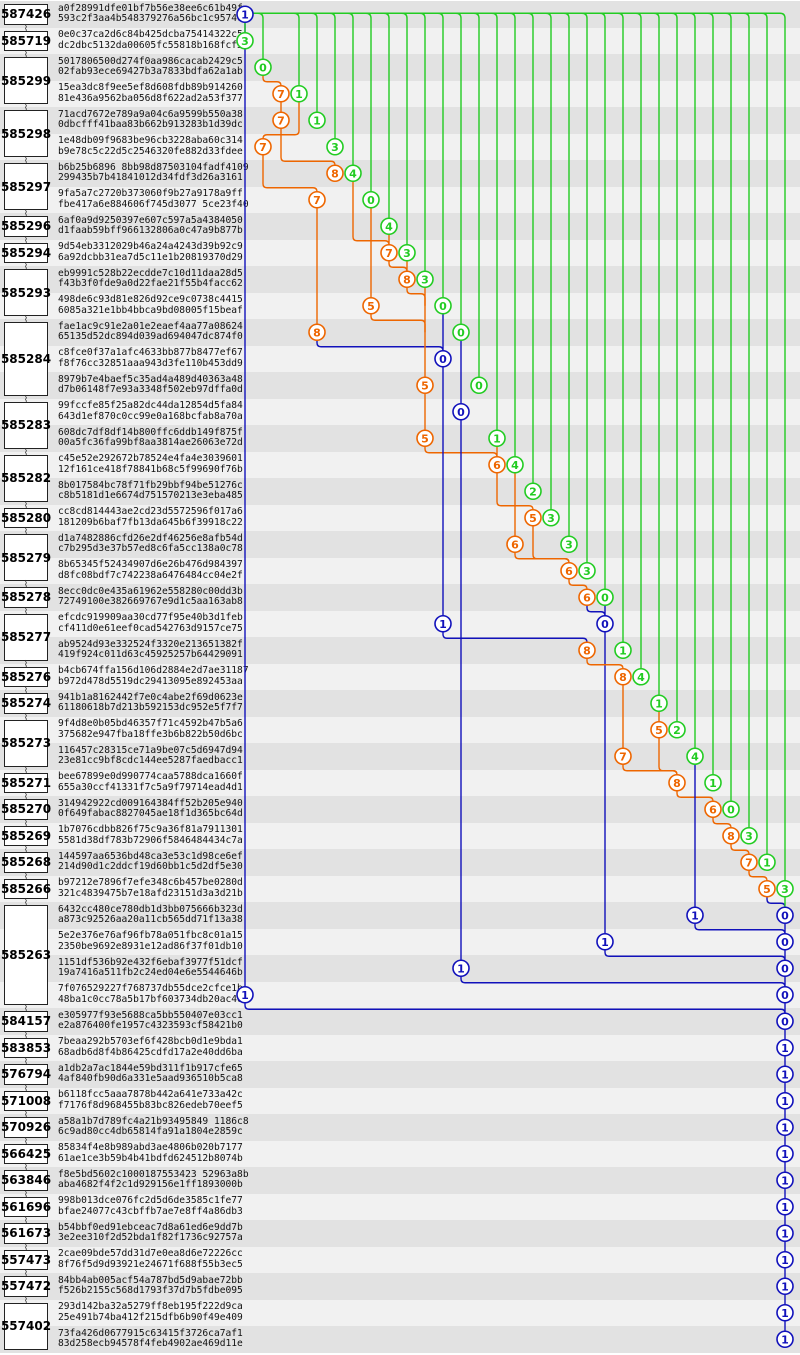  Describe the element at coordinates (26, 40) in the screenshot. I see `block-number: 585719` at that location.